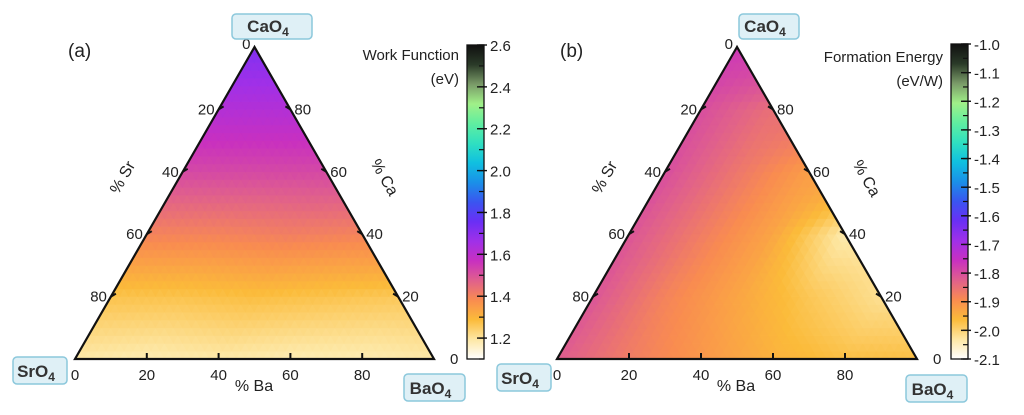 Image resolution: width=1024 pixels, height=415 pixels. I want to click on colorbar-unit: (eV), so click(445, 79).